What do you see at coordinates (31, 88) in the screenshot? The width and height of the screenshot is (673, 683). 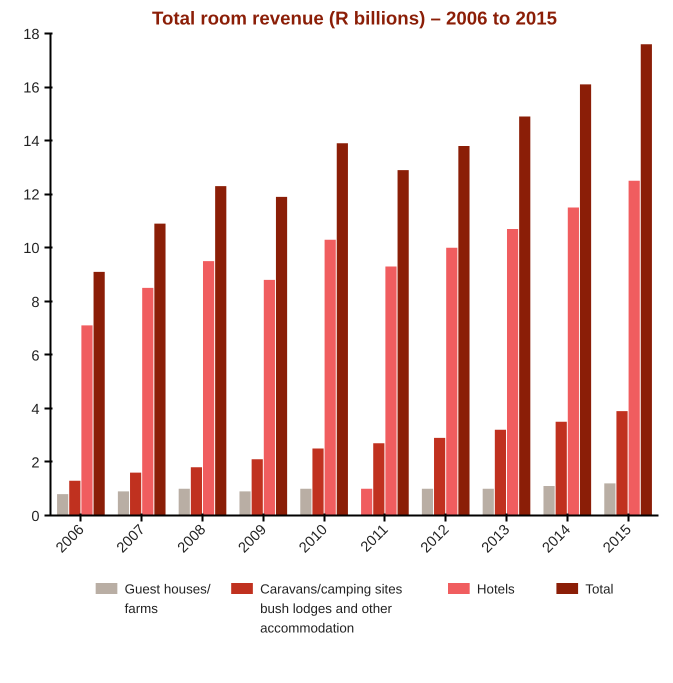 I see `y-tick-label: 16` at bounding box center [31, 88].